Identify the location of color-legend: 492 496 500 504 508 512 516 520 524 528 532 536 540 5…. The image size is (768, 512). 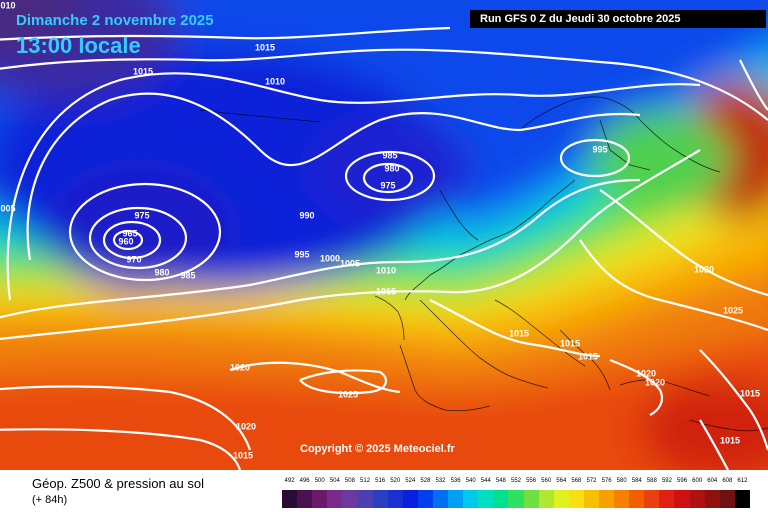
(516, 493).